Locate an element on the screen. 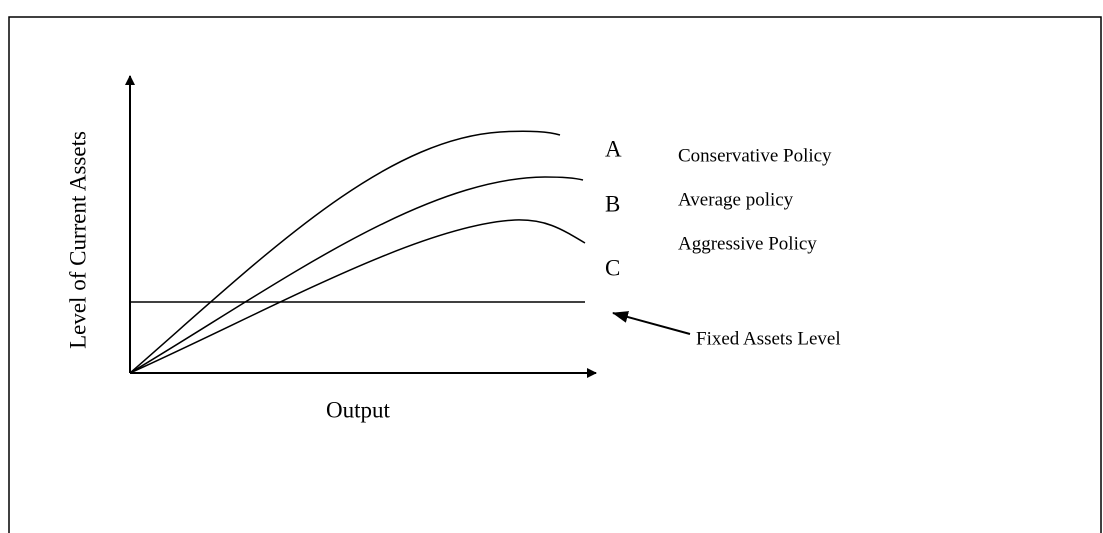  curve-c is located at coordinates (357, 296).